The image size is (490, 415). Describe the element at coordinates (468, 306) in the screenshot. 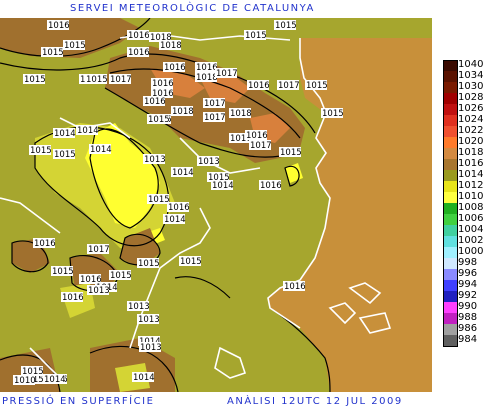

I see `legend-level-label: 990` at that location.